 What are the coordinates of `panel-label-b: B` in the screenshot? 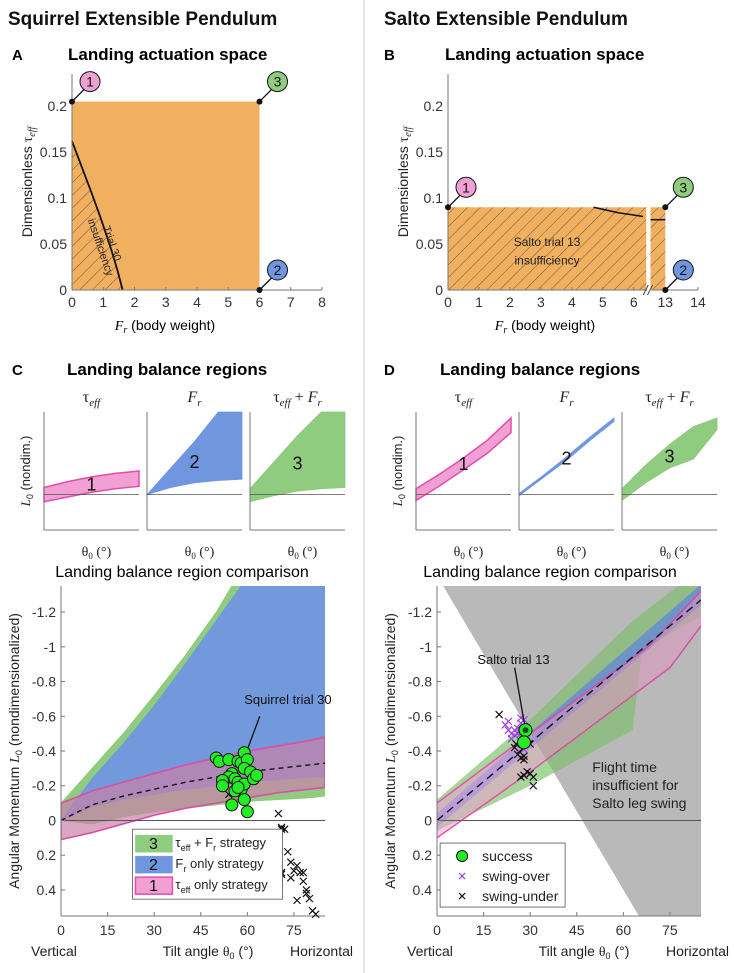 It's located at (389, 55).